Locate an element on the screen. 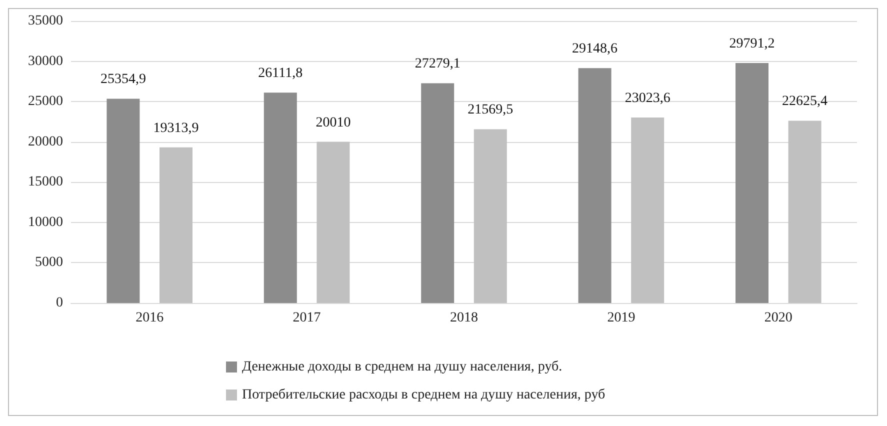 The width and height of the screenshot is (887, 426). x-tick-label: 2017 is located at coordinates (306, 318).